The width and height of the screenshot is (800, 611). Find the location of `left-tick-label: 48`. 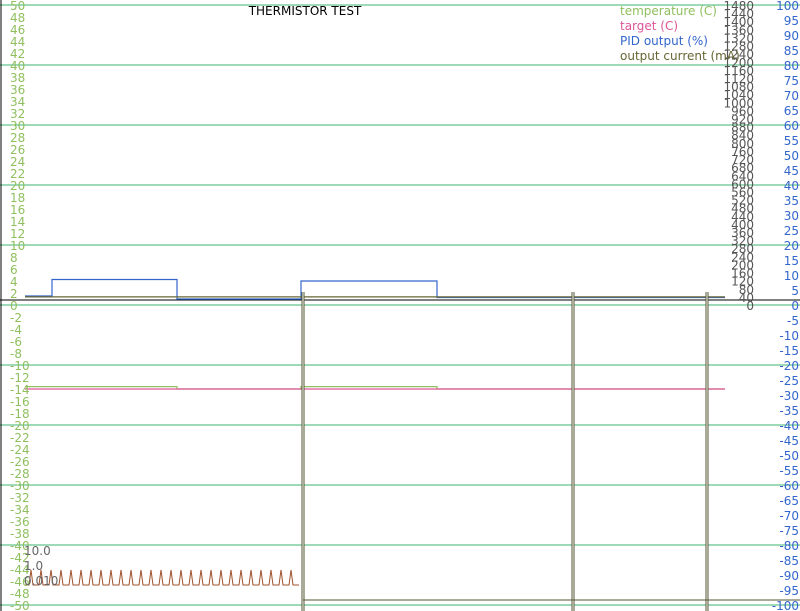

left-tick-label: 48 is located at coordinates (17, 18).